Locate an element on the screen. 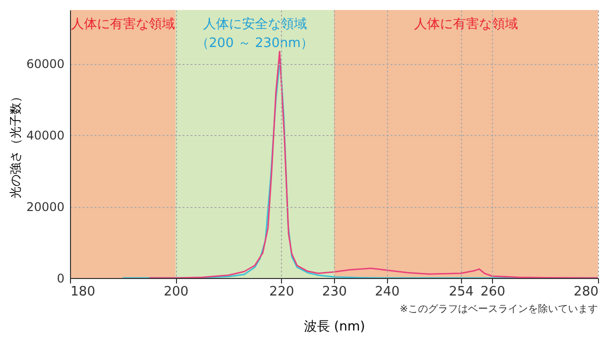 This screenshot has width=611, height=341. x-tick-label: 240 is located at coordinates (387, 292).